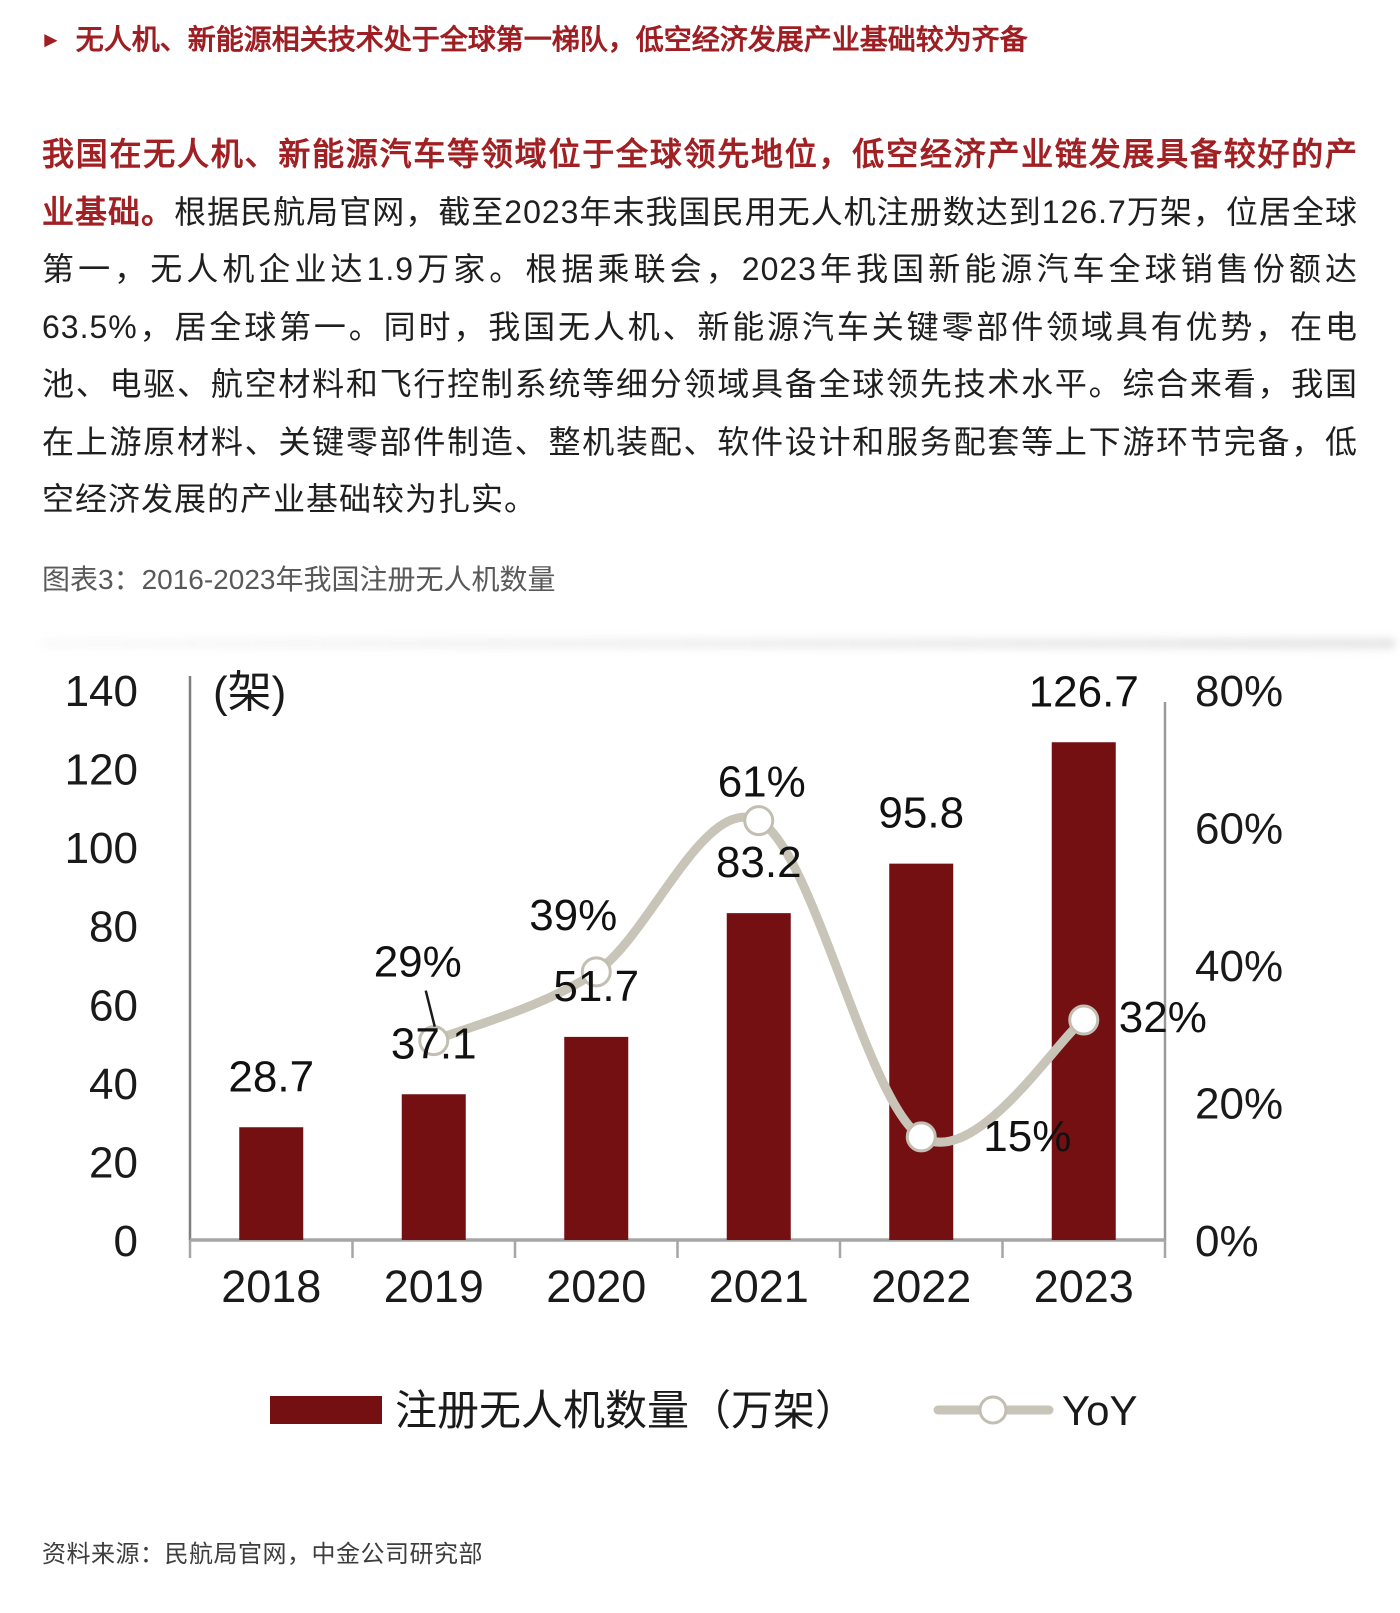 The image size is (1400, 1613). I want to click on yoy-marker-2021, so click(759, 821).